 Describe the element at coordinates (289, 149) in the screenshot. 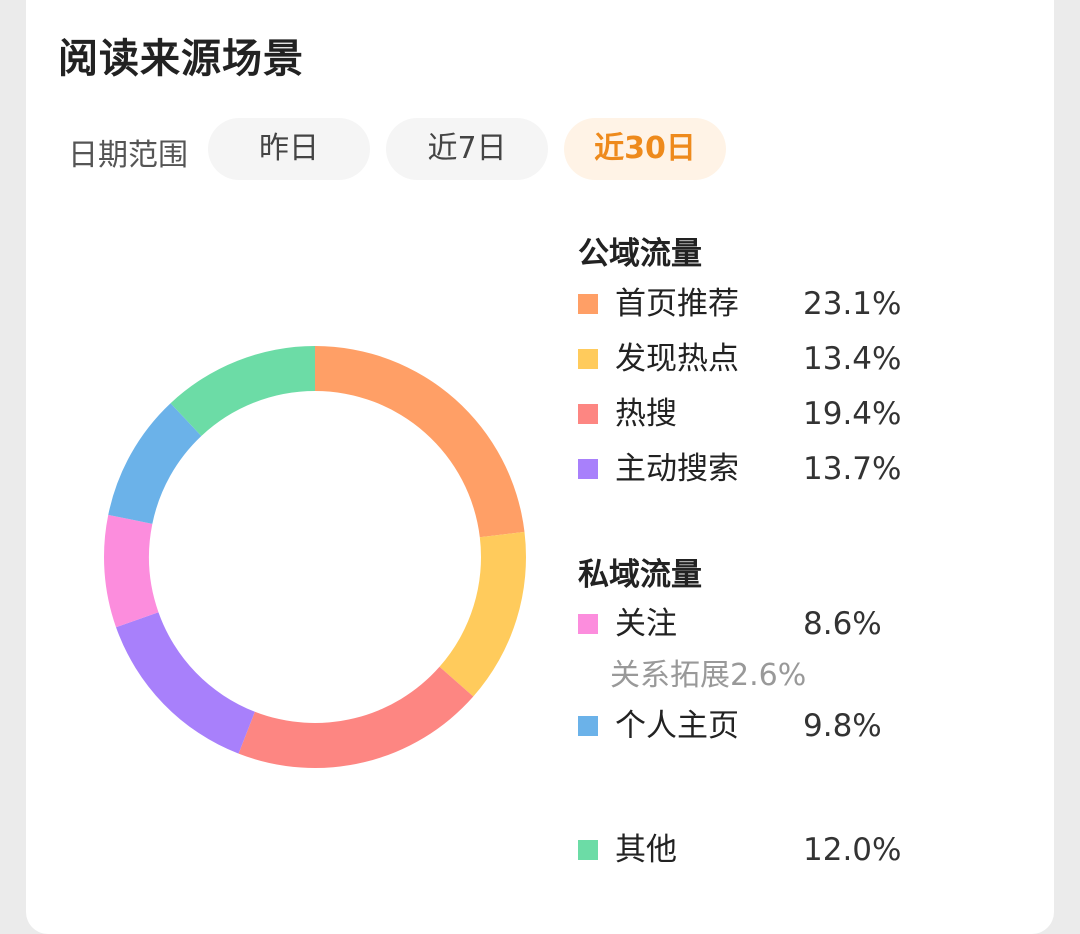

I see `date-option-yesterday: 昨日` at that location.